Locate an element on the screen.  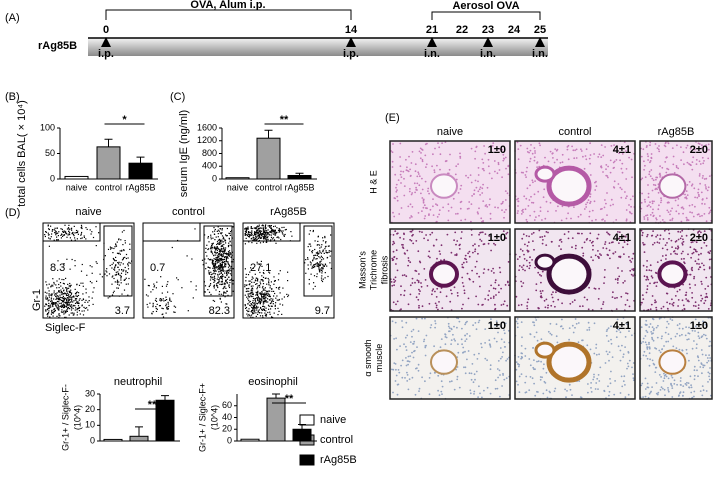
significance-label: ** is located at coordinates (284, 120).